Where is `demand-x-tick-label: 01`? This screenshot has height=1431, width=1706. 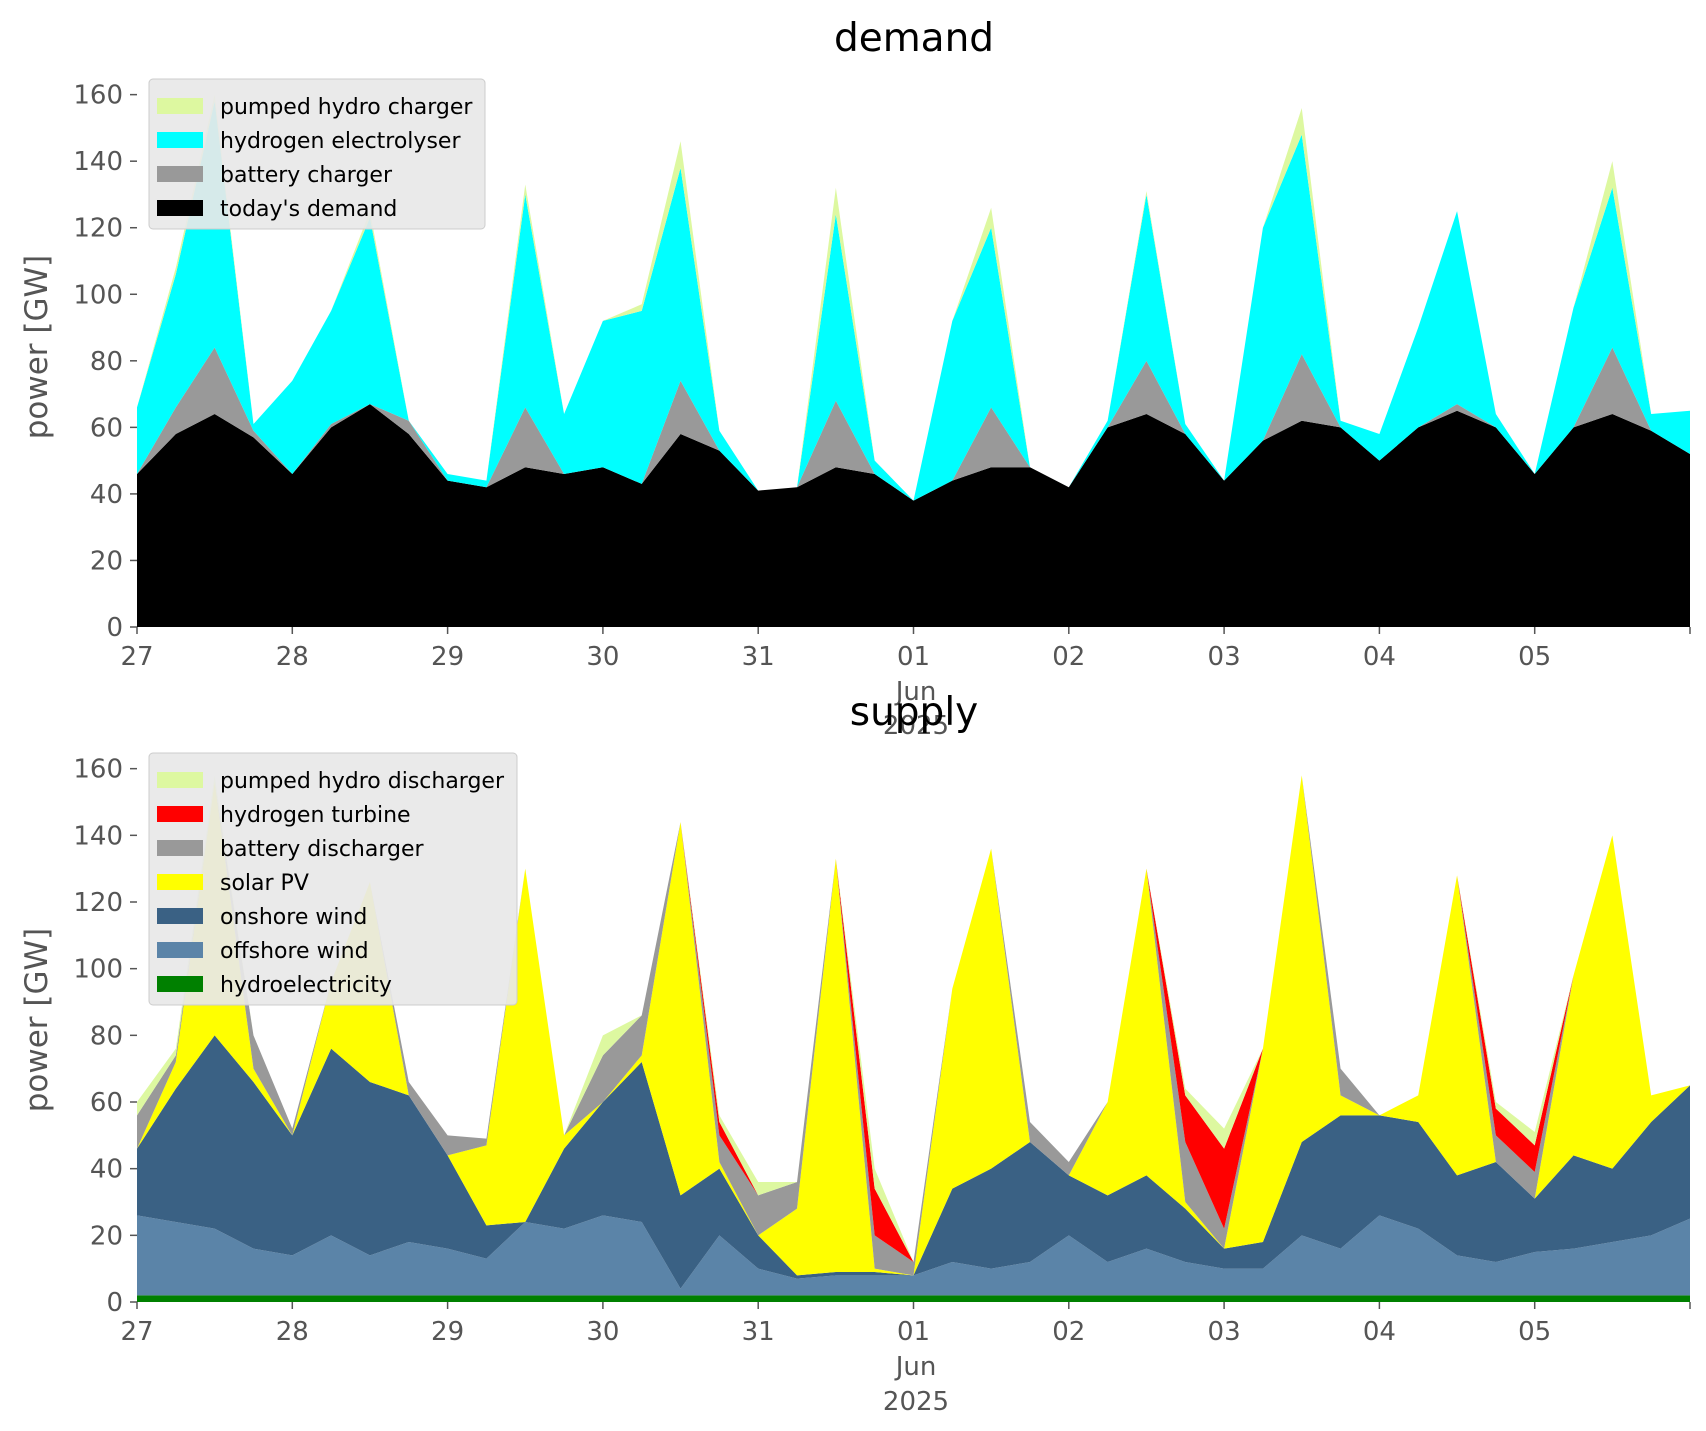 demand-x-tick-label: 01 is located at coordinates (913, 657).